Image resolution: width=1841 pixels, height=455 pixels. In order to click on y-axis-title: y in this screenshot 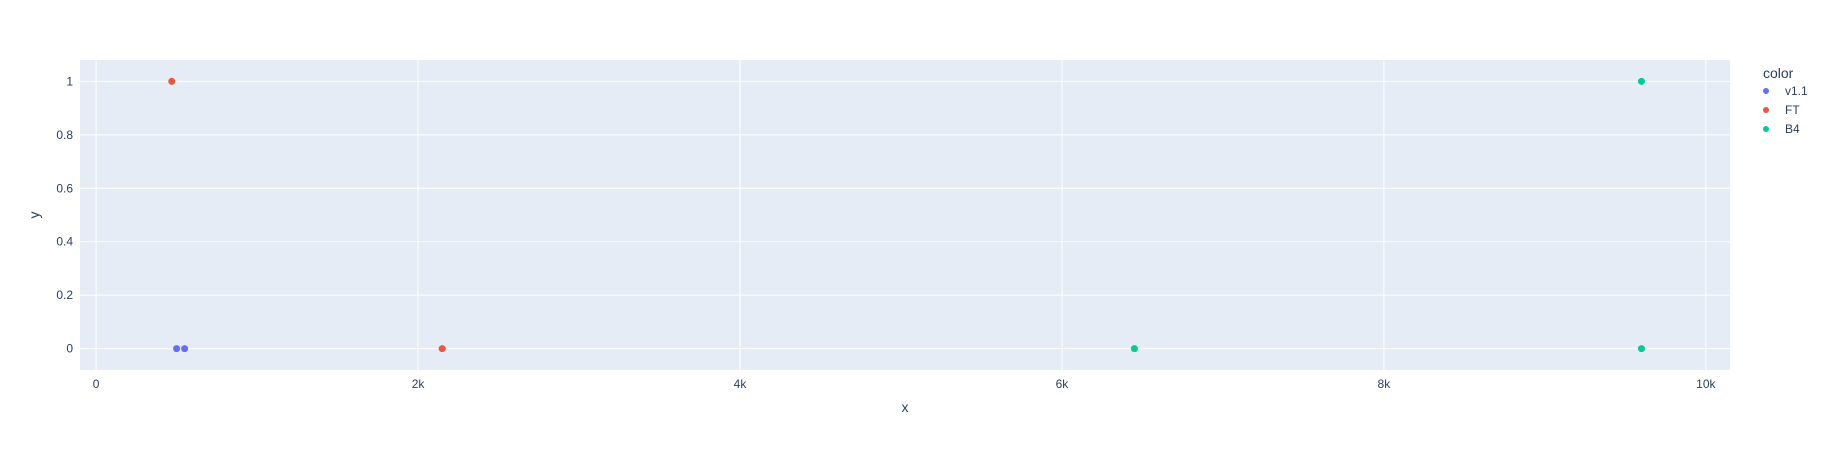, I will do `click(34, 215)`.